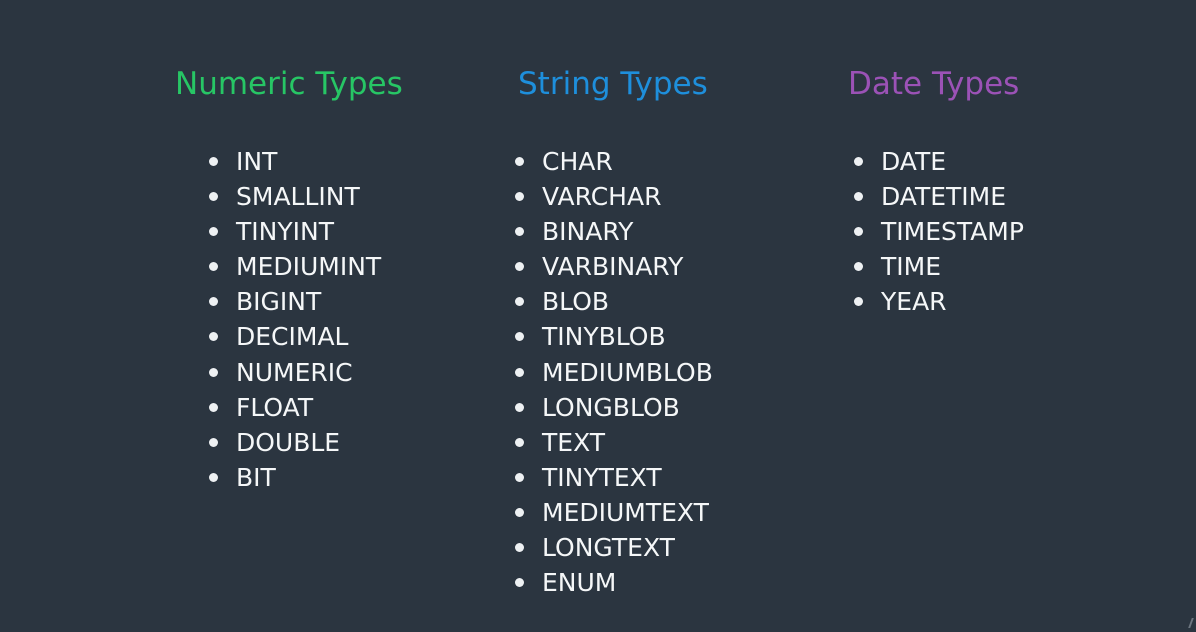  I want to click on list-item: TIME, so click(938, 266).